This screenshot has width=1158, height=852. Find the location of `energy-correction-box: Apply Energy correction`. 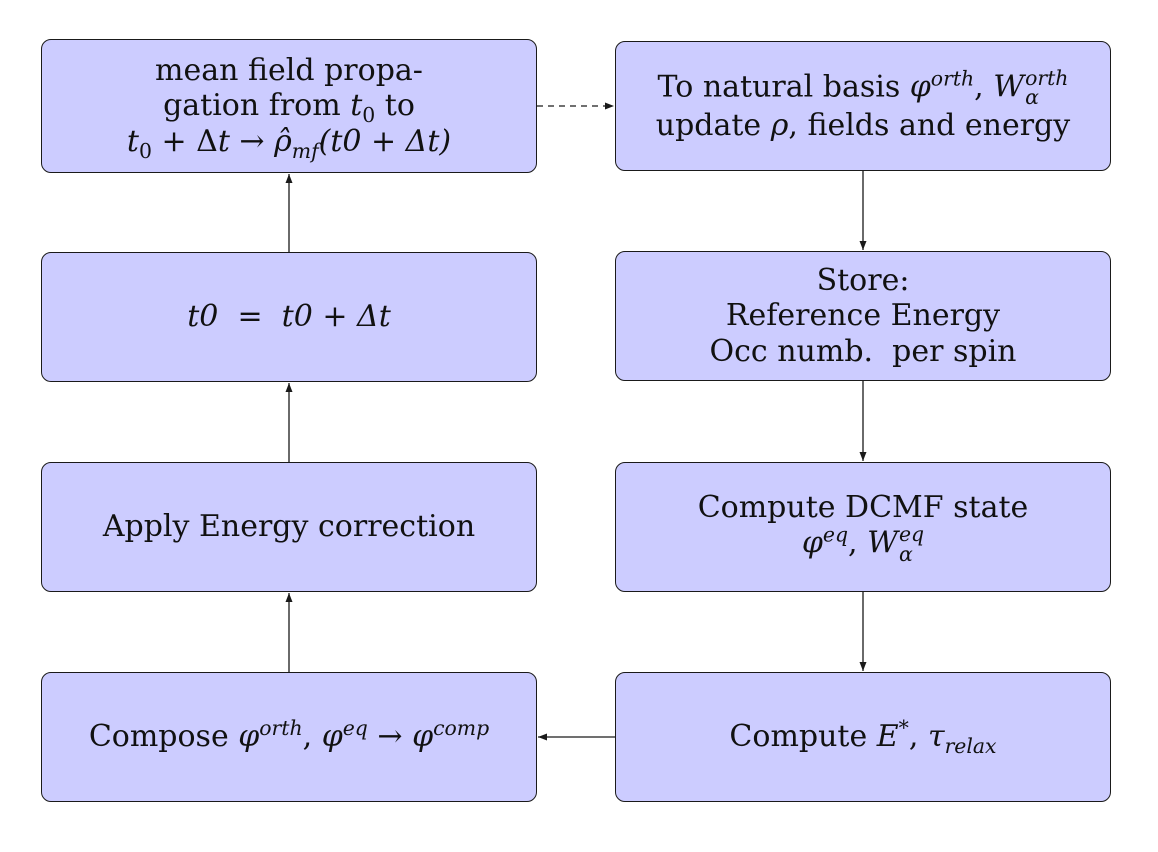

energy-correction-box: Apply Energy correction is located at coordinates (289, 527).